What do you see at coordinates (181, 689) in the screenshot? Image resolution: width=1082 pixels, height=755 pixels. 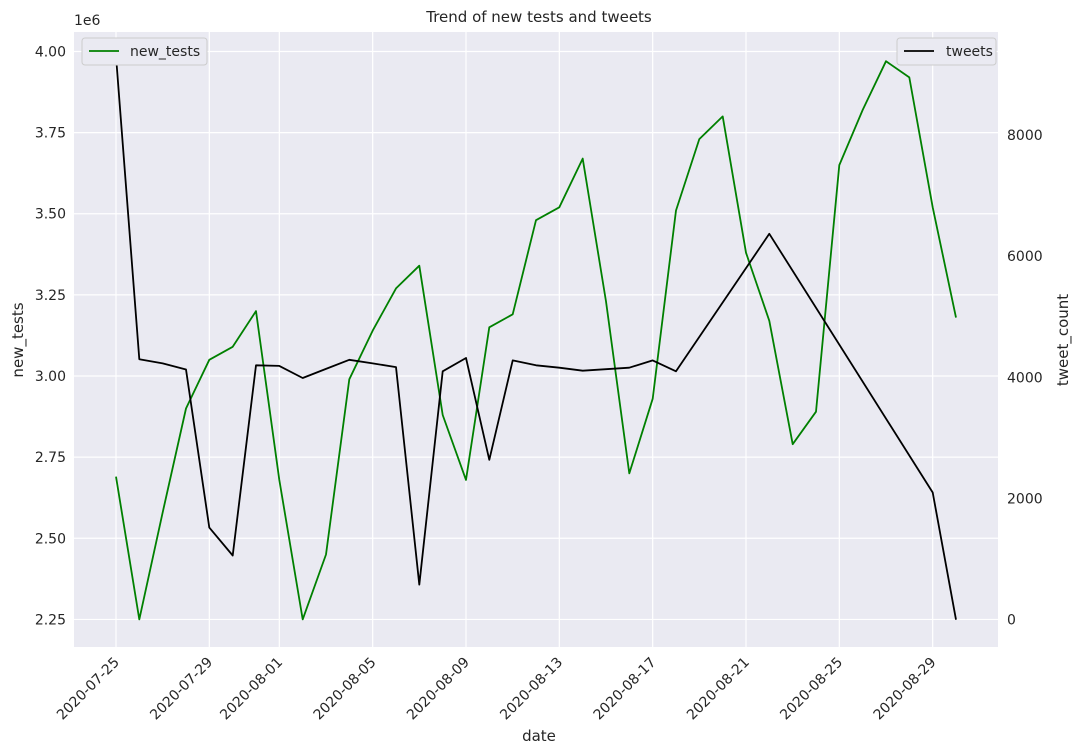 I see `x-tick-label: 2020-07-29` at bounding box center [181, 689].